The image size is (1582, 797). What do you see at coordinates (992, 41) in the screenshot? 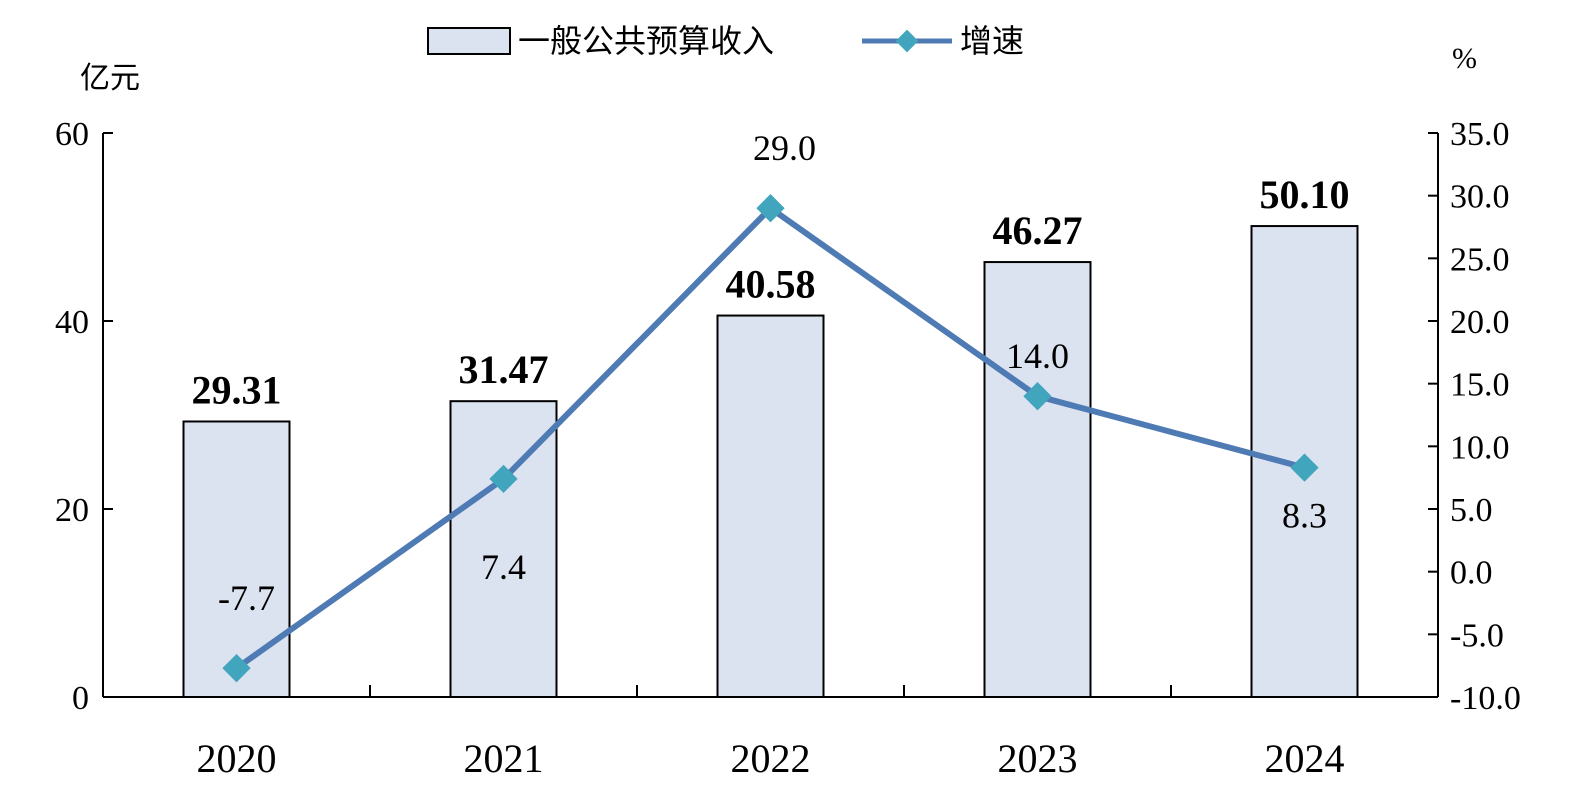
I see `legend-line-label: 增速` at bounding box center [992, 41].